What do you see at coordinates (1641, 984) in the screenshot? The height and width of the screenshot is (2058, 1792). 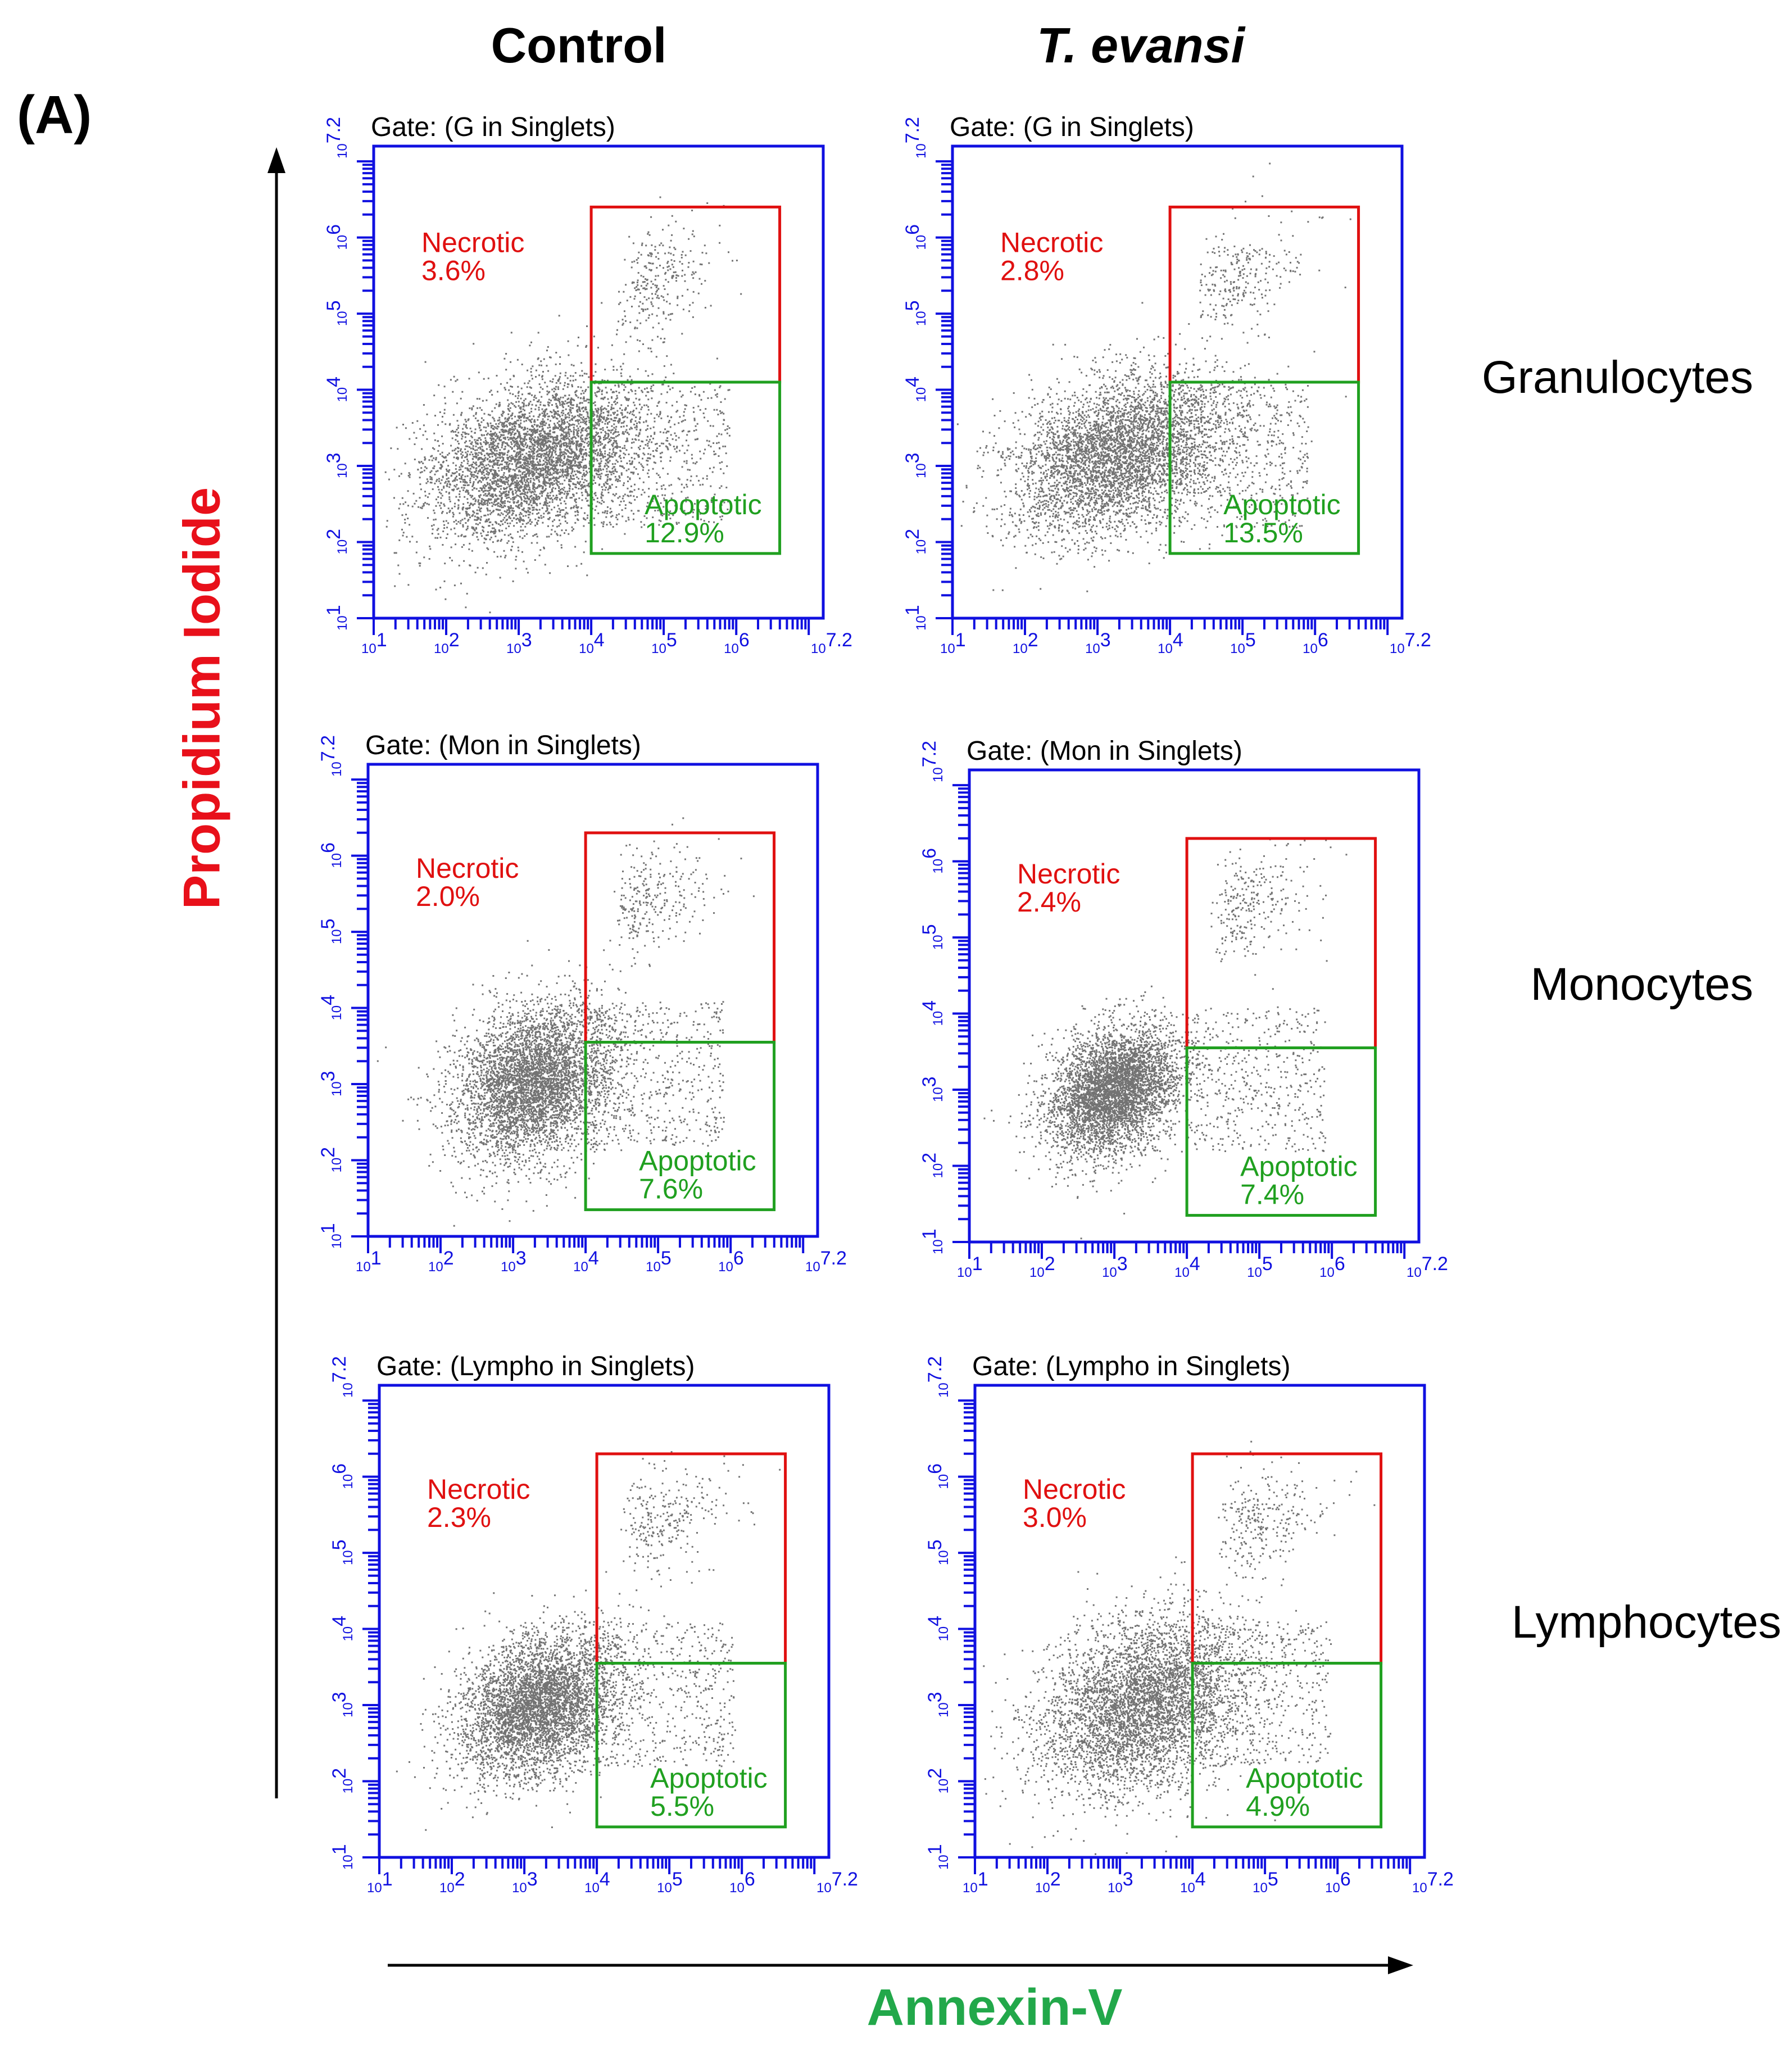 I see `row-label-monocytes: Monocytes` at bounding box center [1641, 984].